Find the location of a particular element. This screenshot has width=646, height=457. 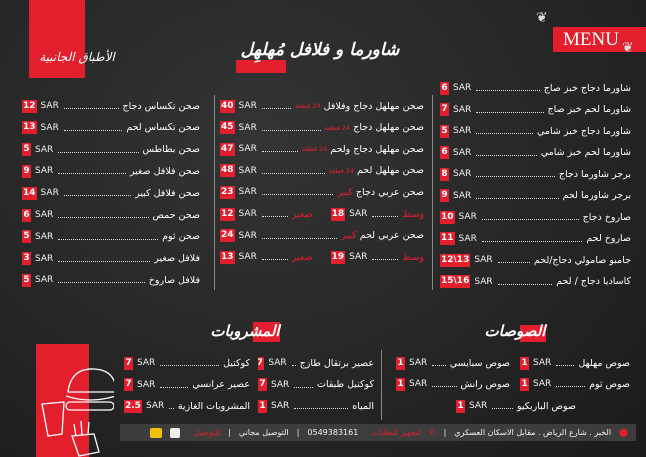

menu-item-row: عصير برتقال طازج SAR 7 is located at coordinates (316, 363).